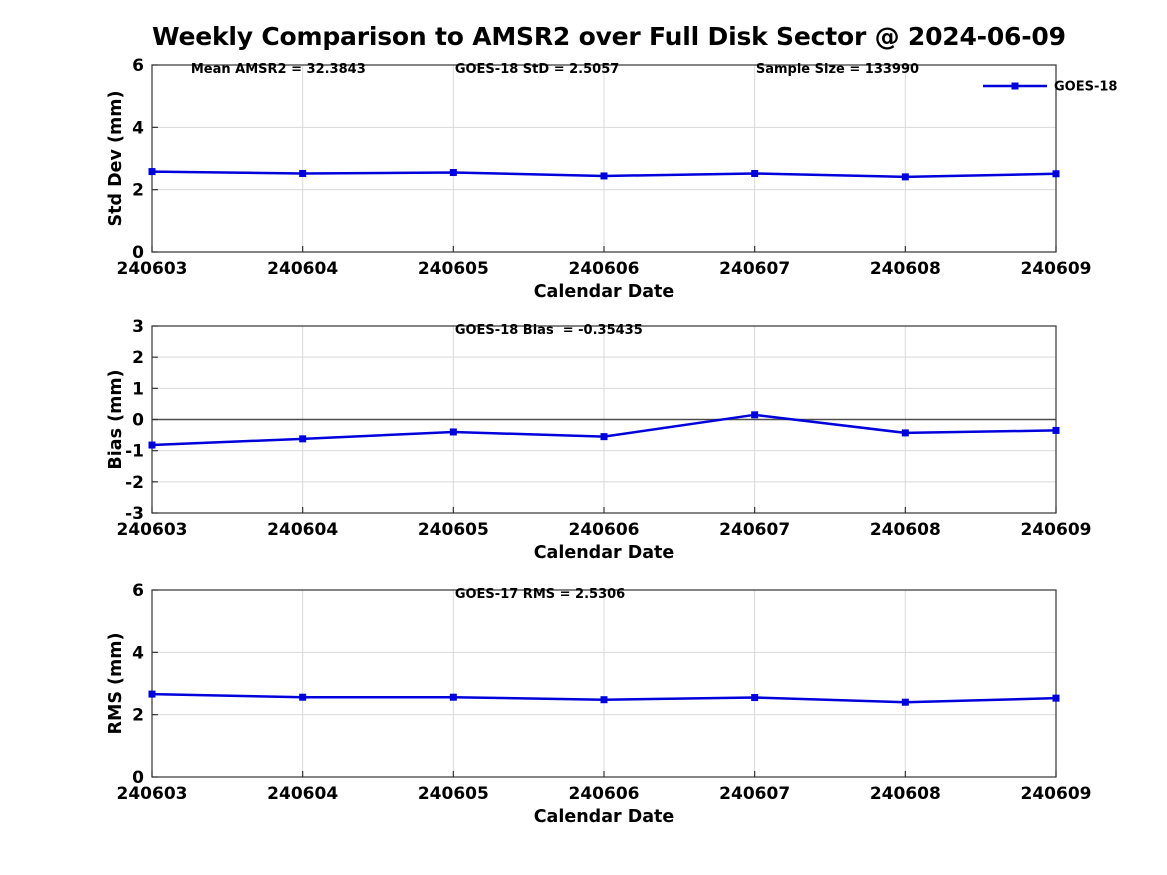 The width and height of the screenshot is (1167, 875). What do you see at coordinates (278, 69) in the screenshot?
I see `annotation-text: Mean AMSR2 = 32.3843` at bounding box center [278, 69].